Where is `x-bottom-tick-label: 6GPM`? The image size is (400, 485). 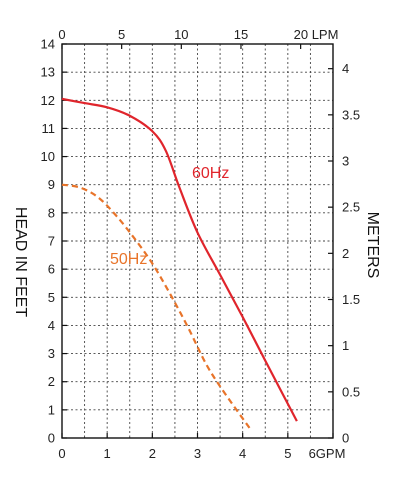
x-bottom-tick-label: 6GPM is located at coordinates (327, 453).